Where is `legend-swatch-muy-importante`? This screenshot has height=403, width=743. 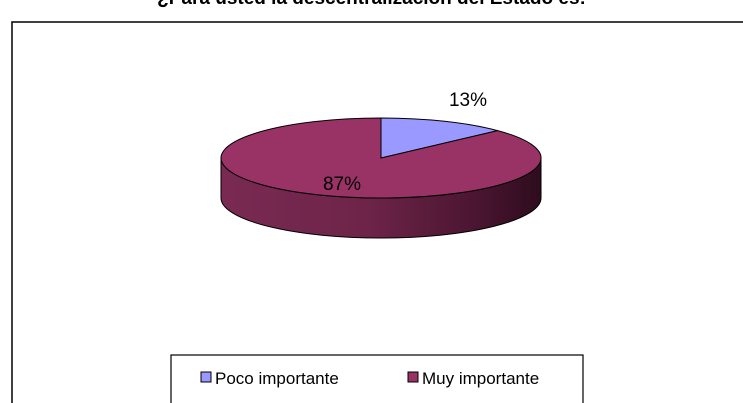
legend-swatch-muy-importante is located at coordinates (413, 377).